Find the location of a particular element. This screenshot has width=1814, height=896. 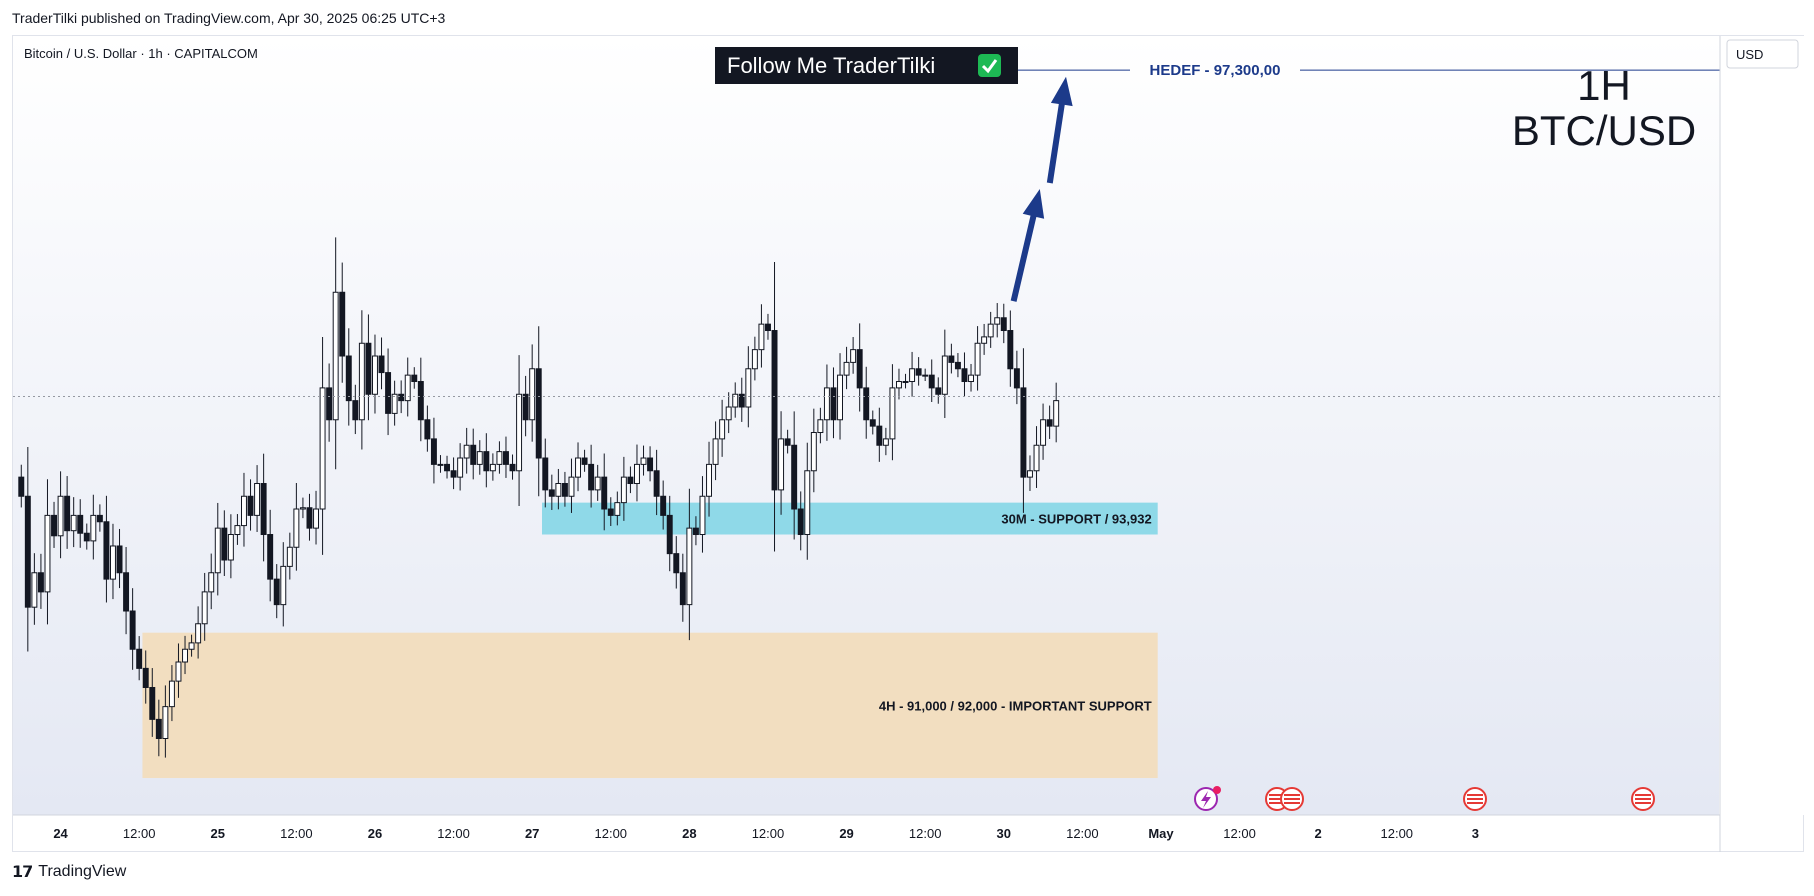

time-tick-label: 30 is located at coordinates (1004, 833).